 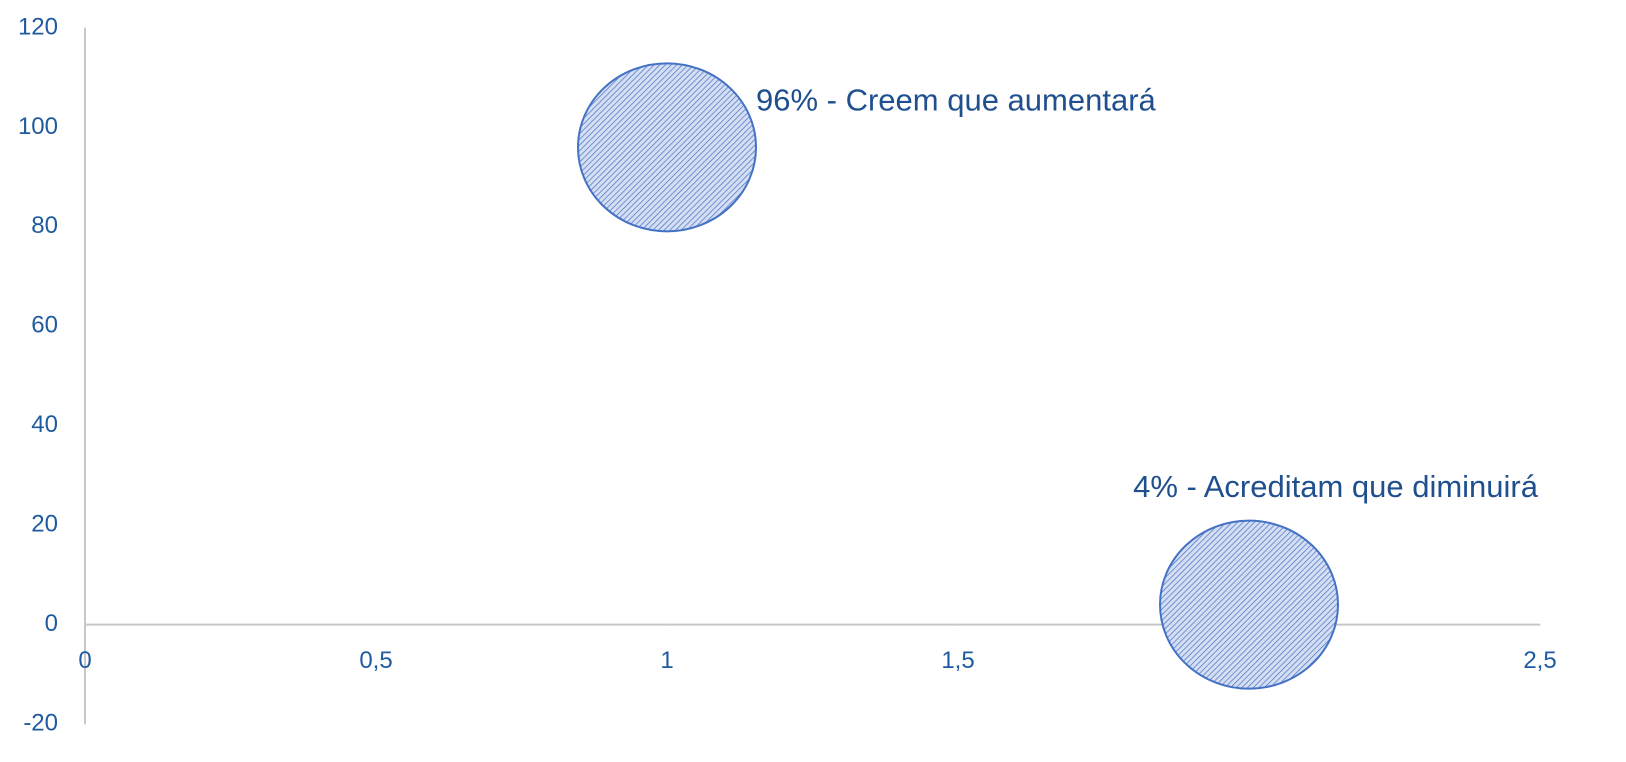 What do you see at coordinates (44, 523) in the screenshot?
I see `y-tick-label: 20` at bounding box center [44, 523].